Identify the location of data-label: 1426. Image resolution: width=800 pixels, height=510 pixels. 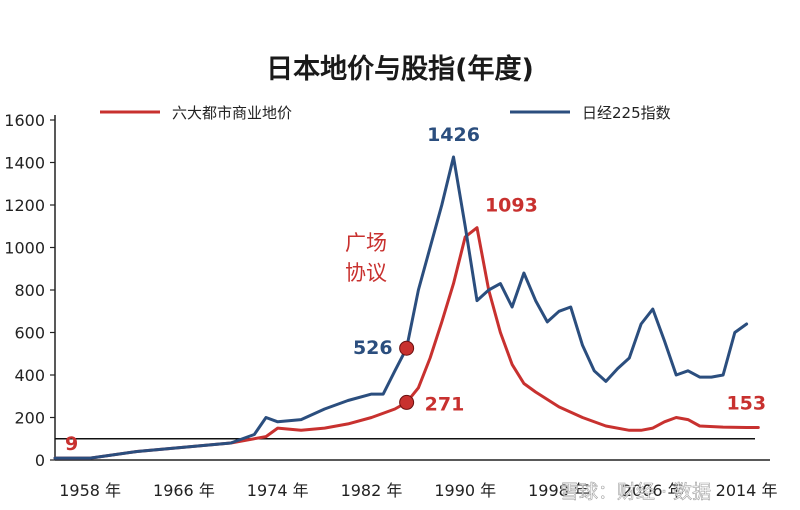
(453, 135).